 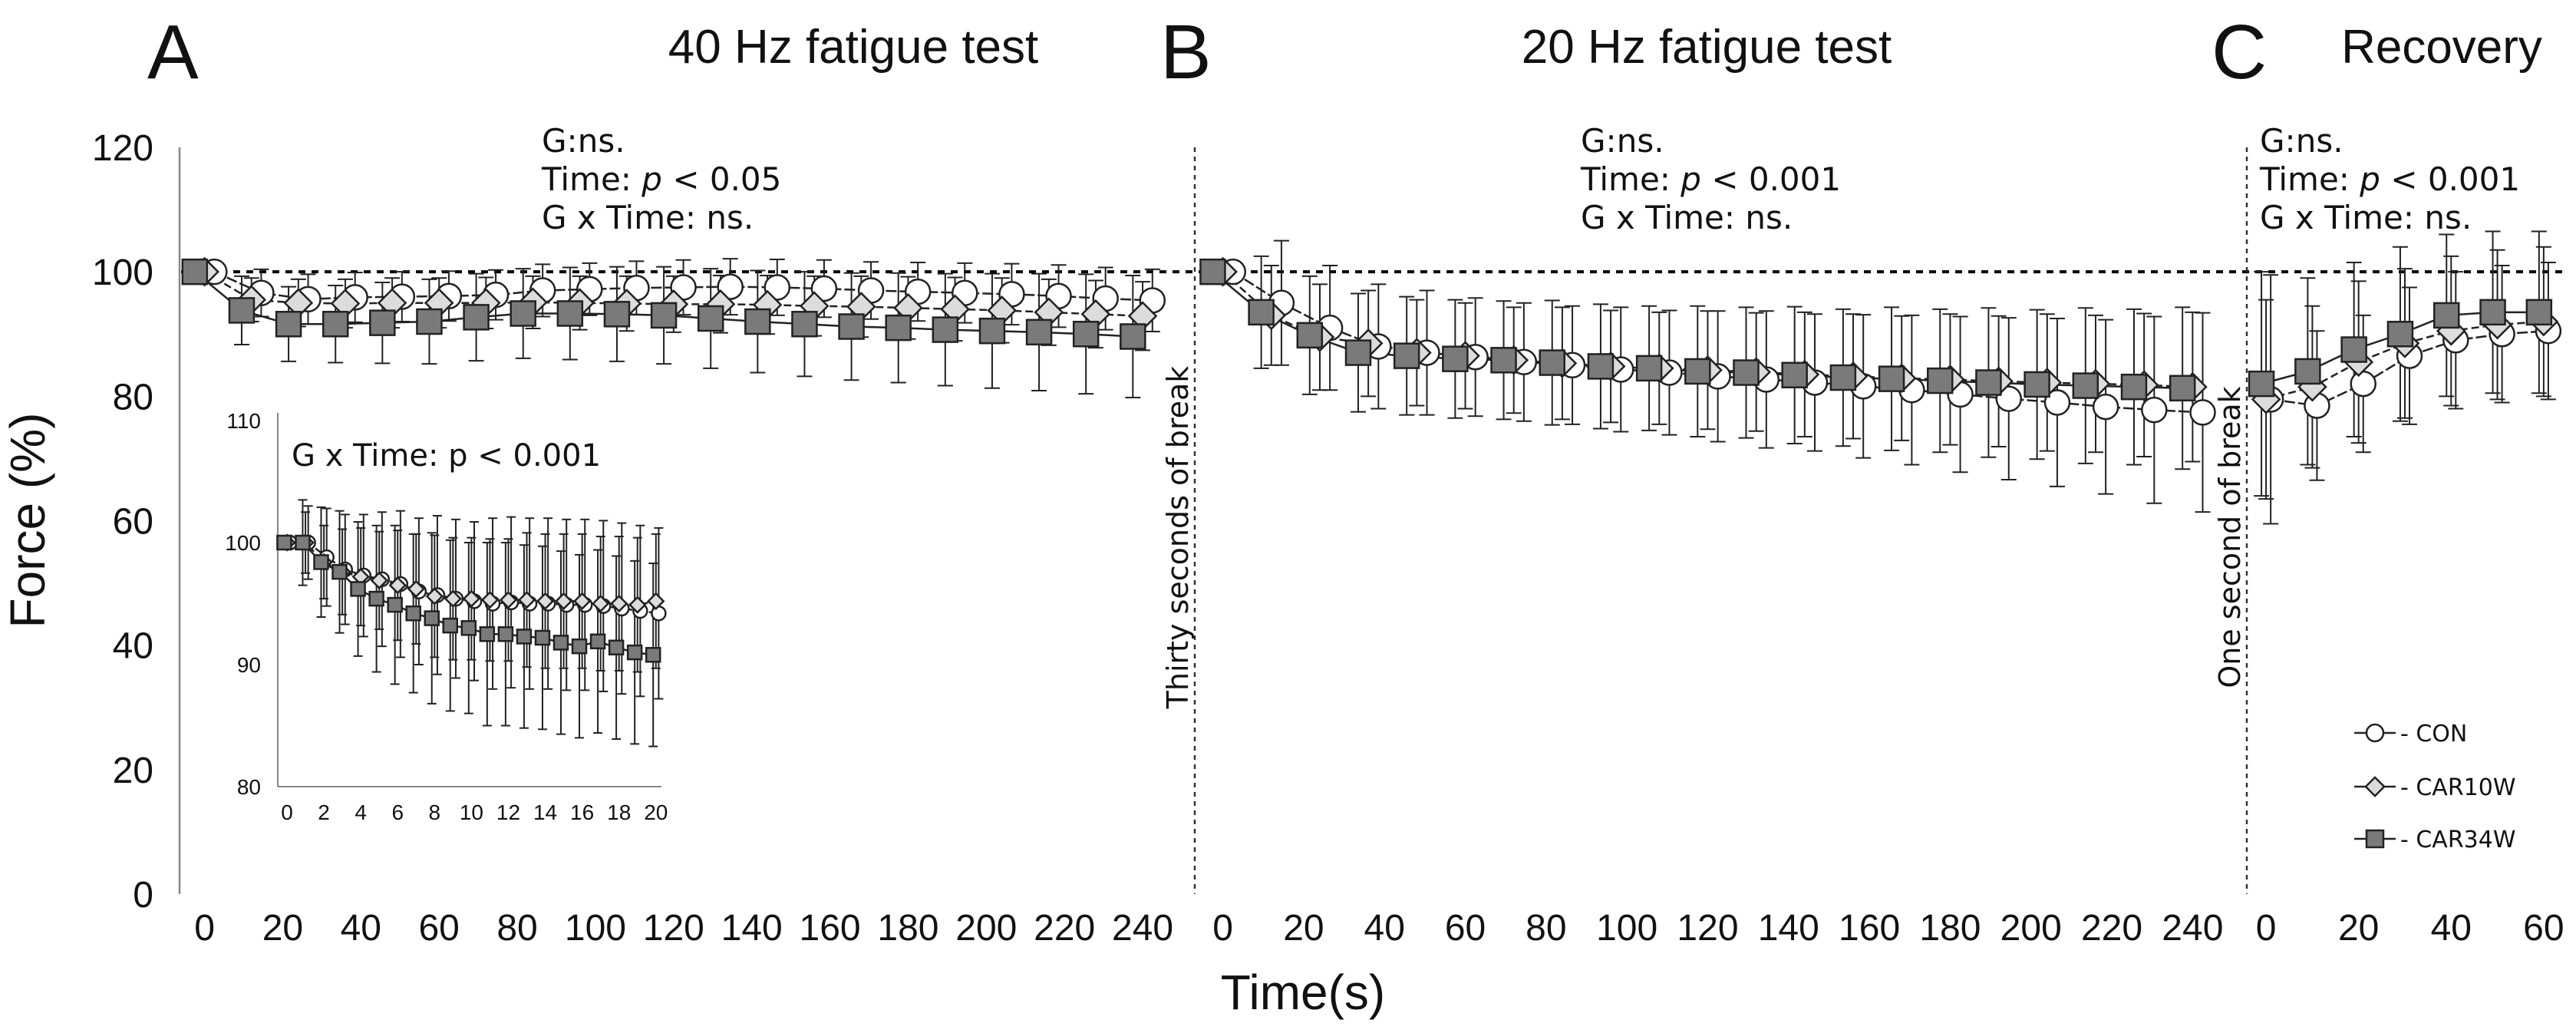 I want to click on inset-x-tick-label: 14, so click(x=545, y=812).